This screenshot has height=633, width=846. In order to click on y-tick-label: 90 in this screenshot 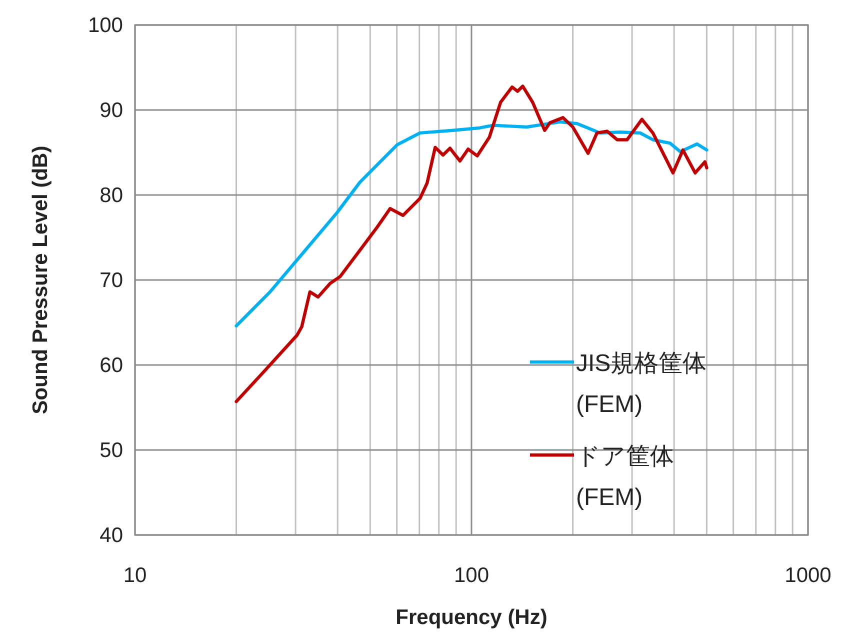, I will do `click(111, 110)`.